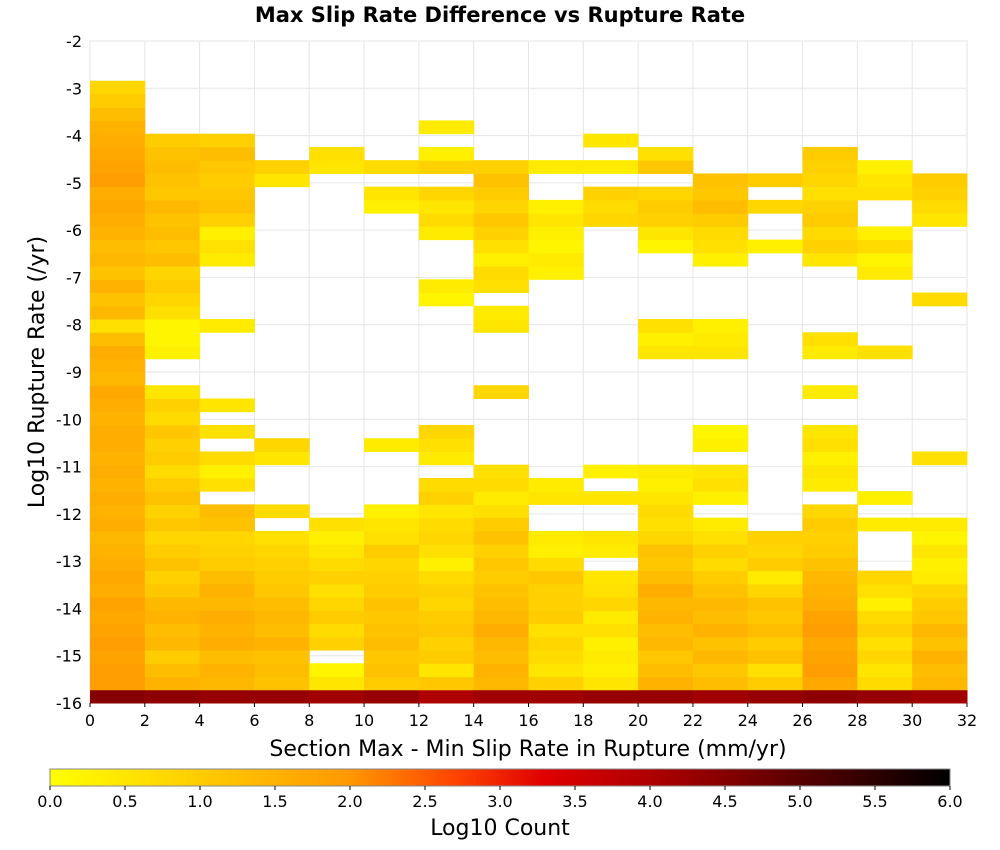 The image size is (1000, 850). I want to click on chart-title: Max Slip Rate Difference vs Rupture Rate, so click(500, 15).